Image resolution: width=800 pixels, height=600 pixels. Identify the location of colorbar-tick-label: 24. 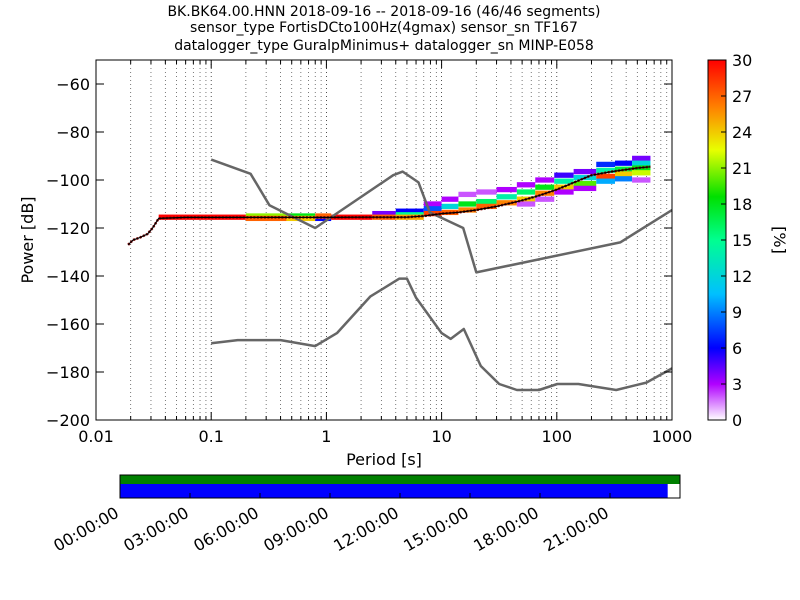
(742, 132).